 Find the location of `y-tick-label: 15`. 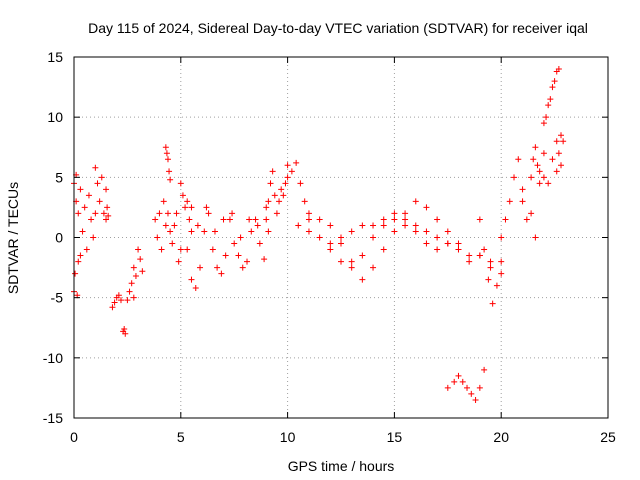

y-tick-label: 15 is located at coordinates (55, 57).